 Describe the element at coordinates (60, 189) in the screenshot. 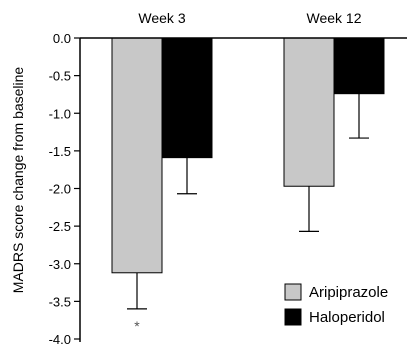

I see `y-tick-label: -2.0` at that location.